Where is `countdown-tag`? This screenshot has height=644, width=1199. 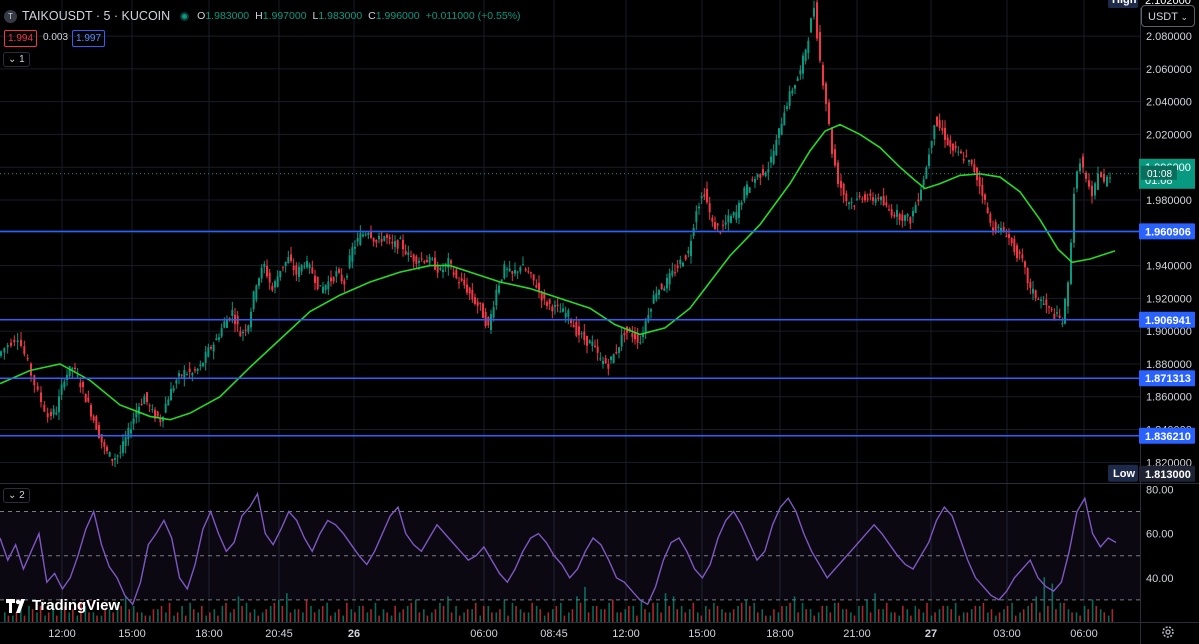 countdown-tag is located at coordinates (1159, 172).